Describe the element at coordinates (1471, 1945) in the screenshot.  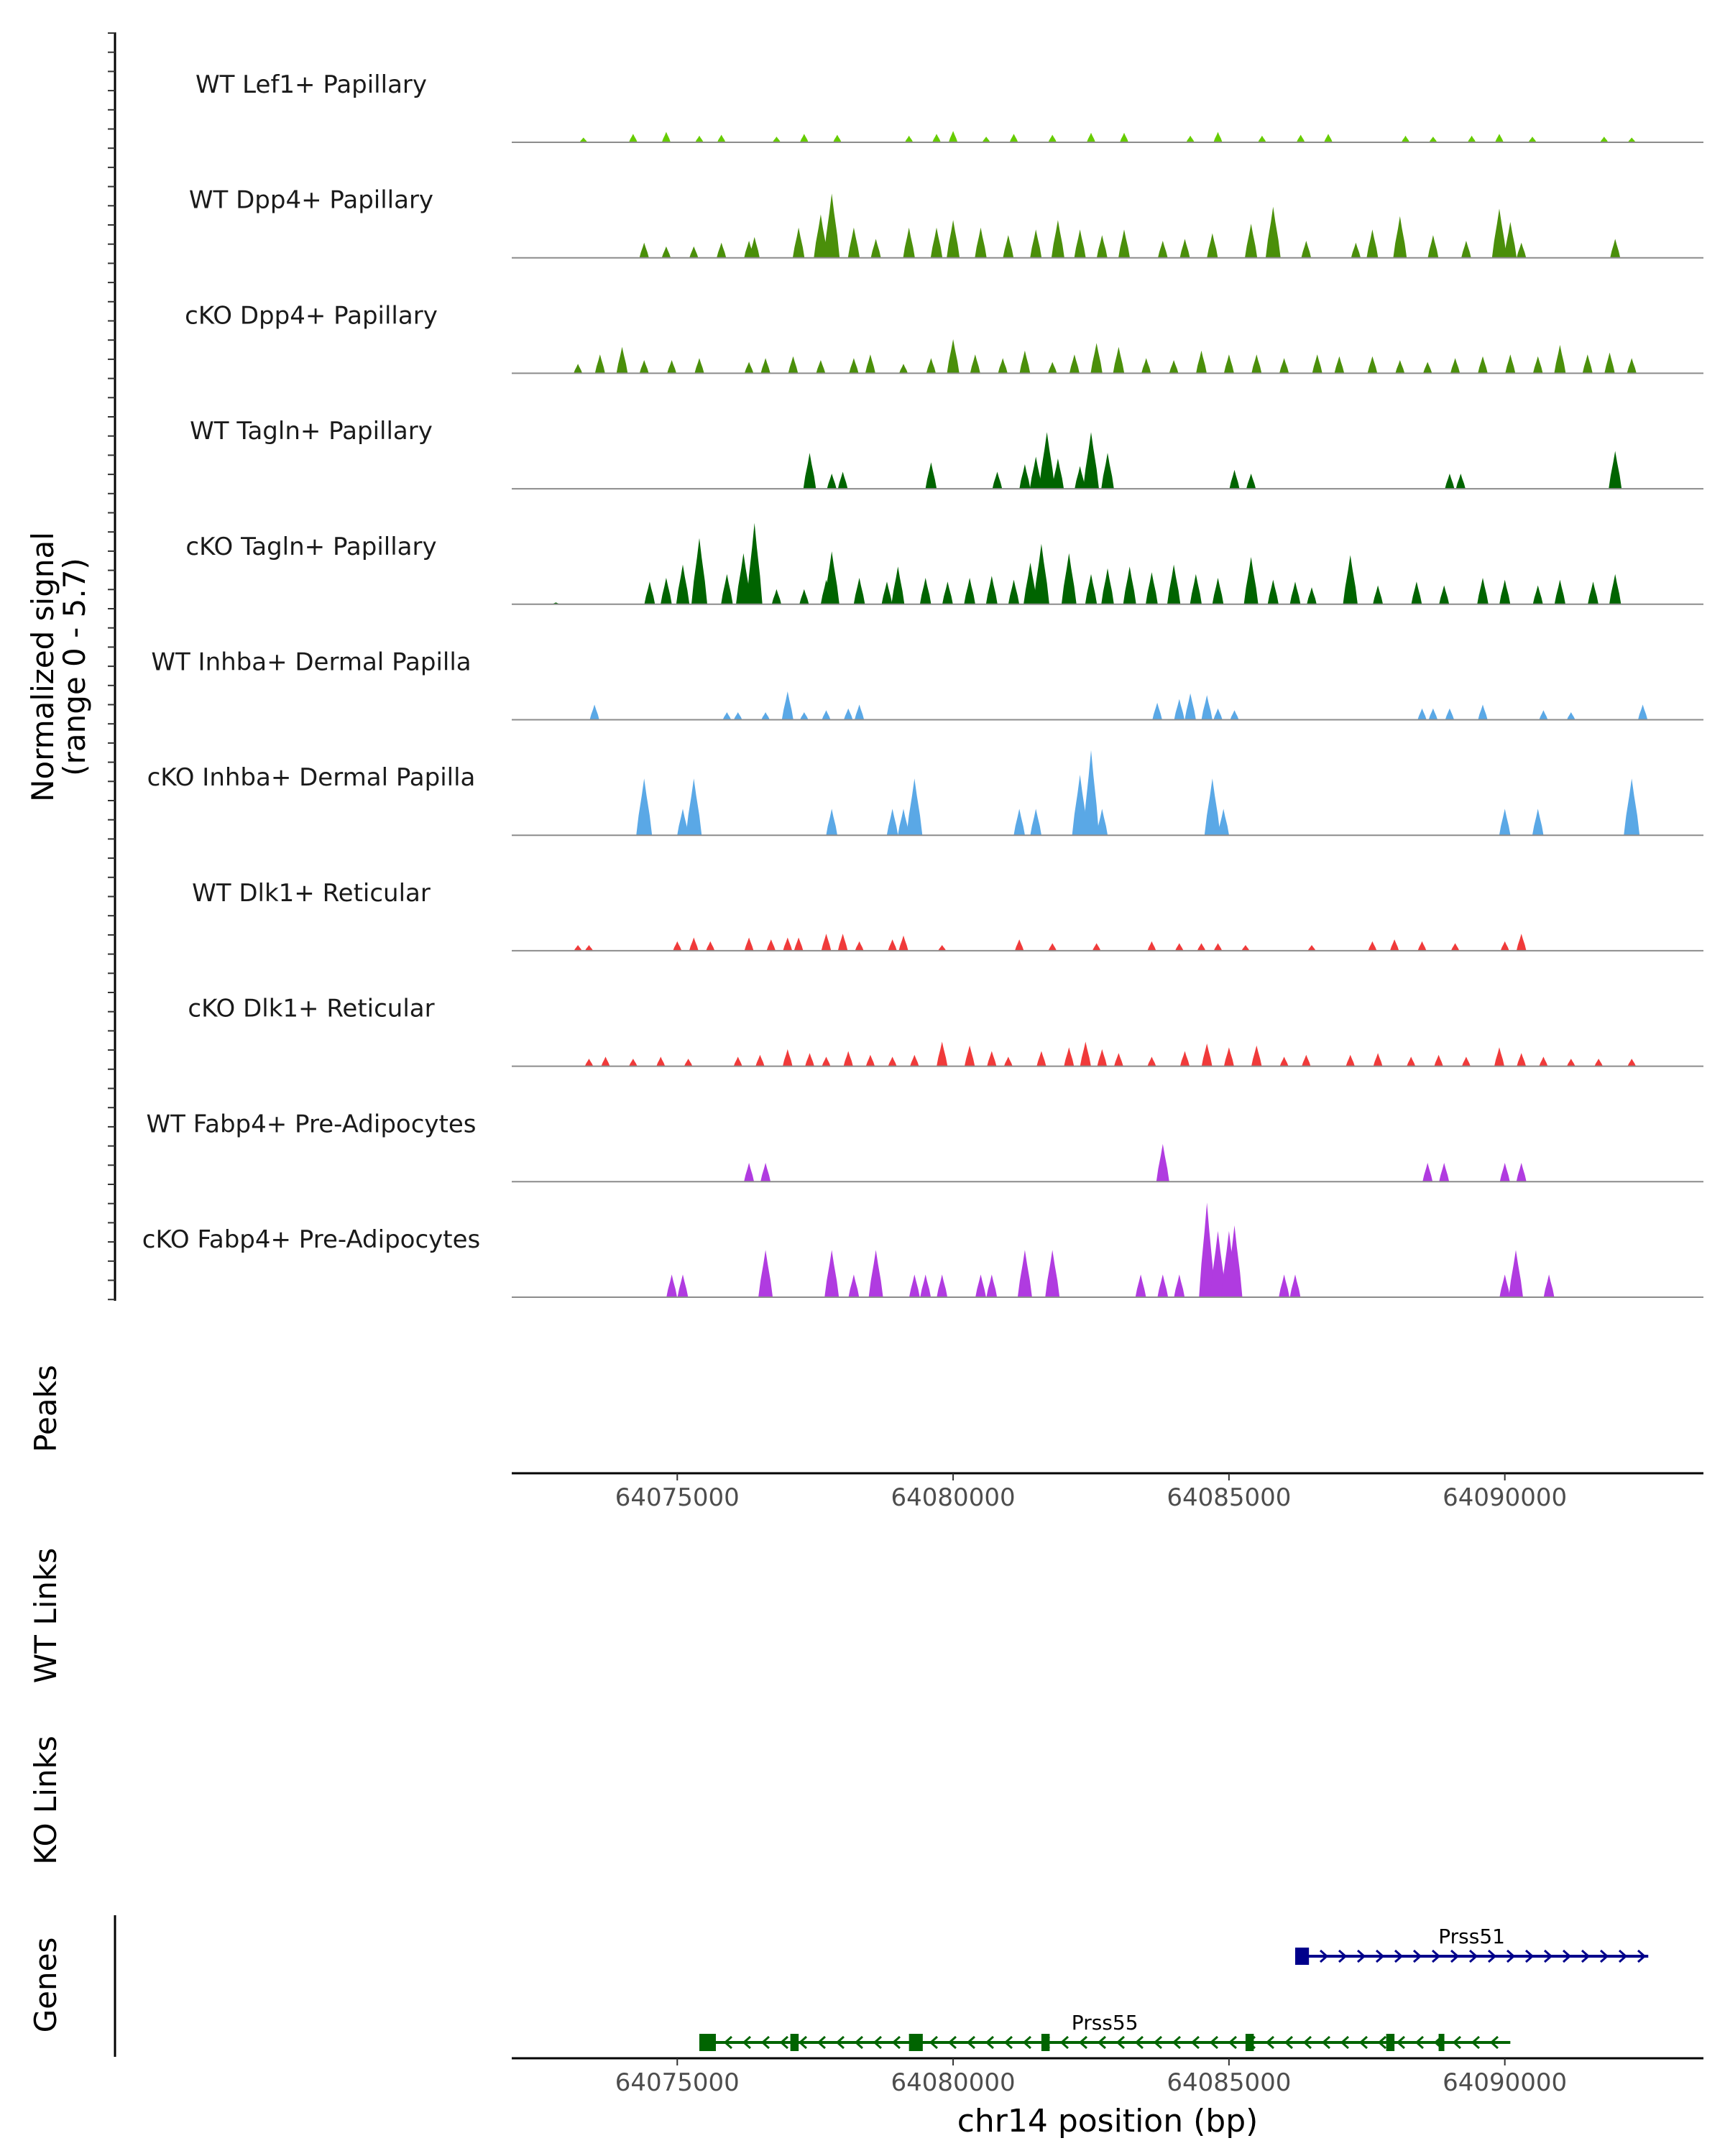
I see `gene-model: Prss51` at that location.